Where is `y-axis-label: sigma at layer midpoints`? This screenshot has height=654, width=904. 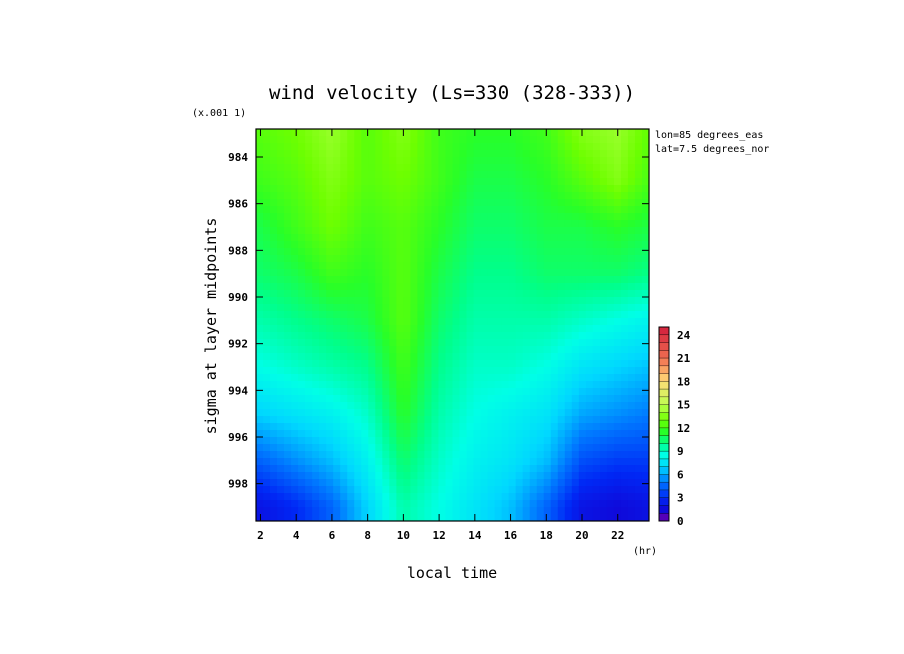 y-axis-label: sigma at layer midpoints is located at coordinates (211, 326).